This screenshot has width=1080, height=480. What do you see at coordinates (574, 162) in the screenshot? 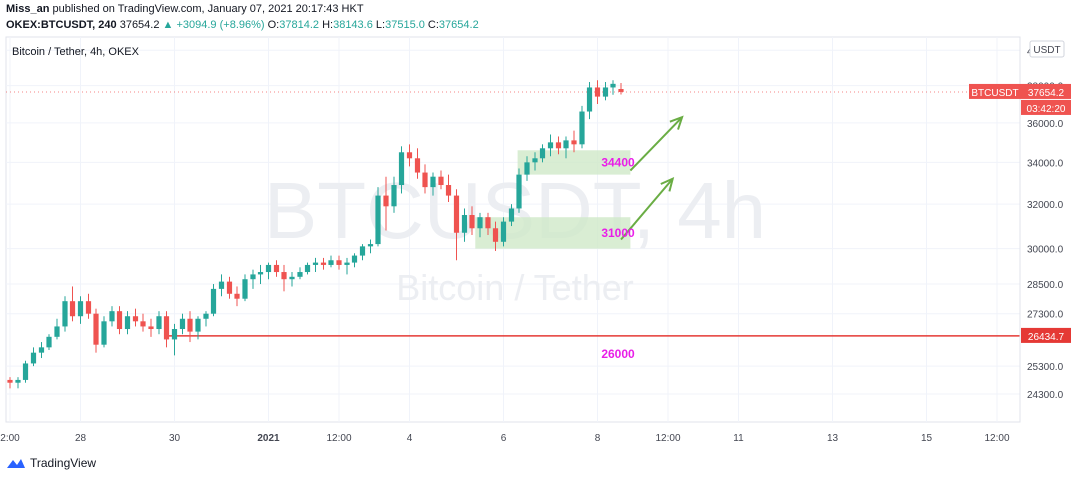
I see `support-zone` at bounding box center [574, 162].